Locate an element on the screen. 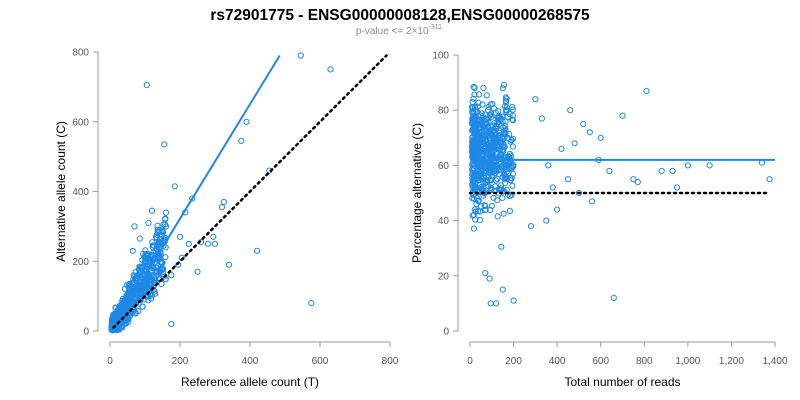 This screenshot has height=400, width=800. y-tick-label: 80 is located at coordinates (444, 111).